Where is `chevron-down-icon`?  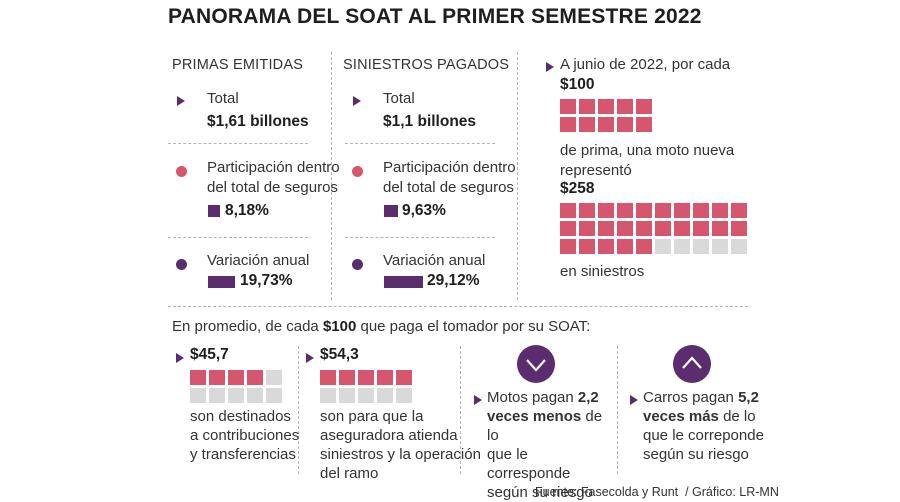 chevron-down-icon is located at coordinates (536, 364).